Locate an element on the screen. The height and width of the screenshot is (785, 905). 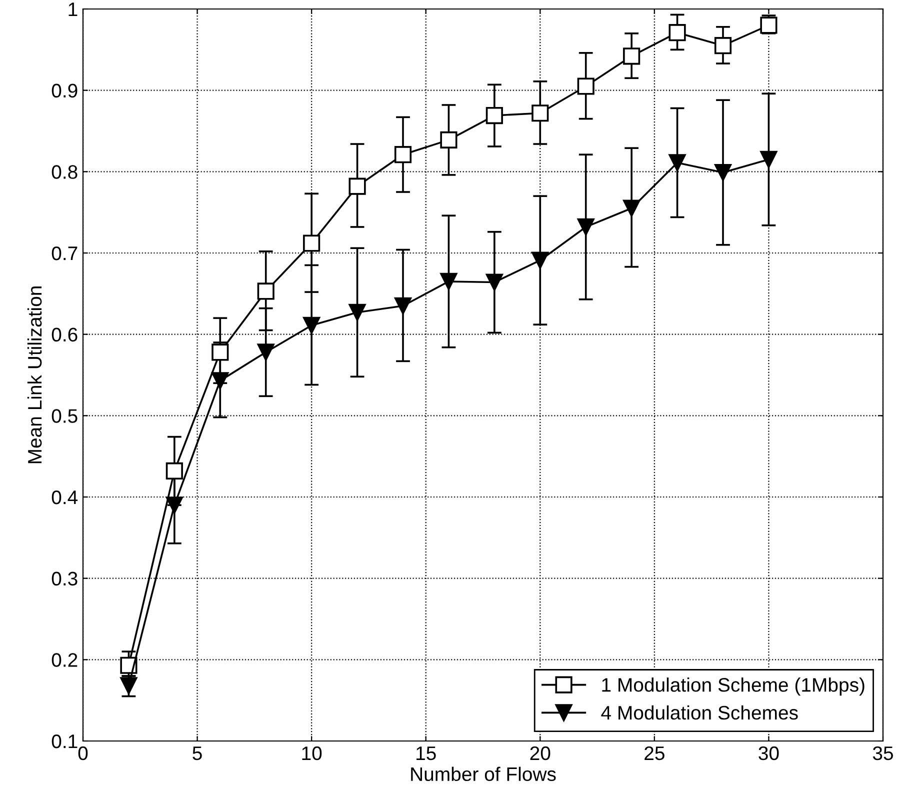
y-tick-label: 0.3 is located at coordinates (65, 579).